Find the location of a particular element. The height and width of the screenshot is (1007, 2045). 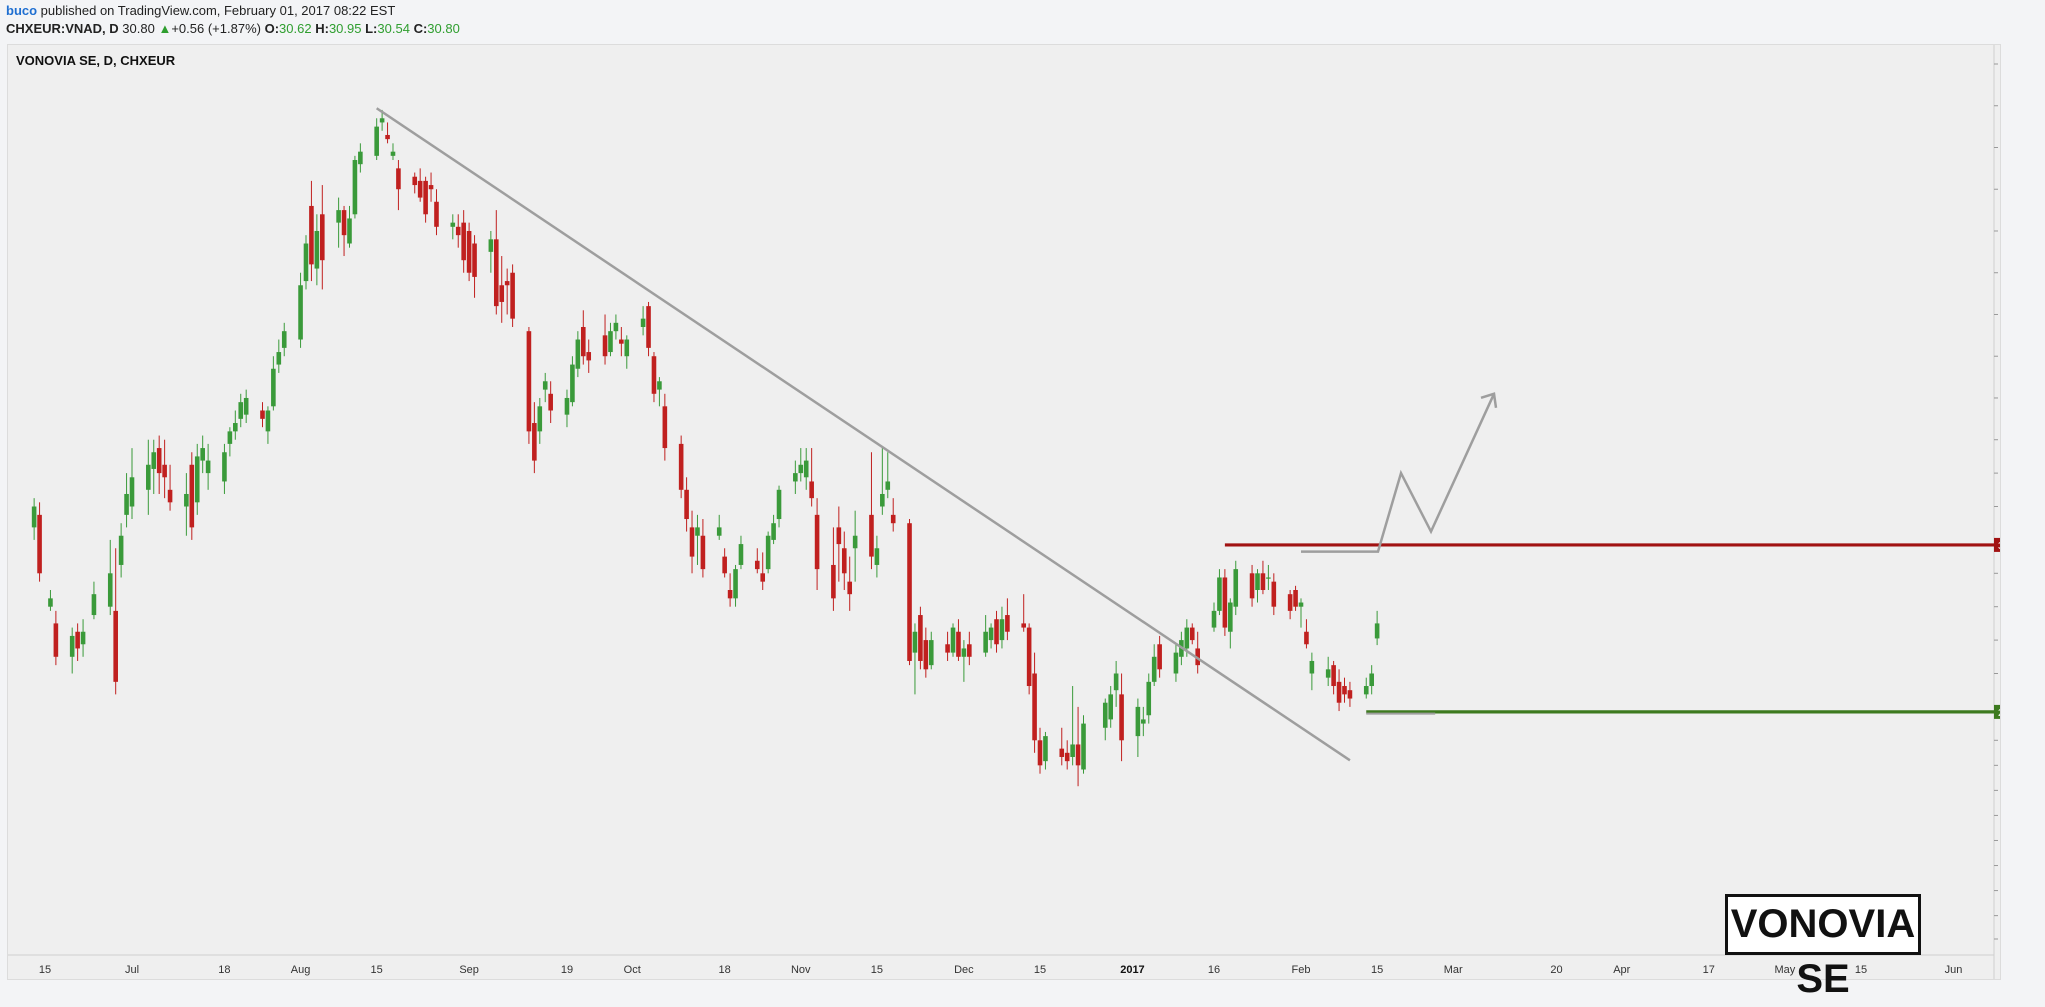

resistance-price-label: 31.74 is located at coordinates (1999, 546).